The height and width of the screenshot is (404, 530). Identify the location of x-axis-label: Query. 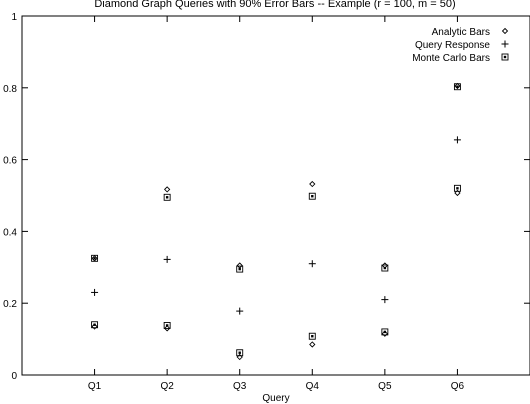
(275, 398).